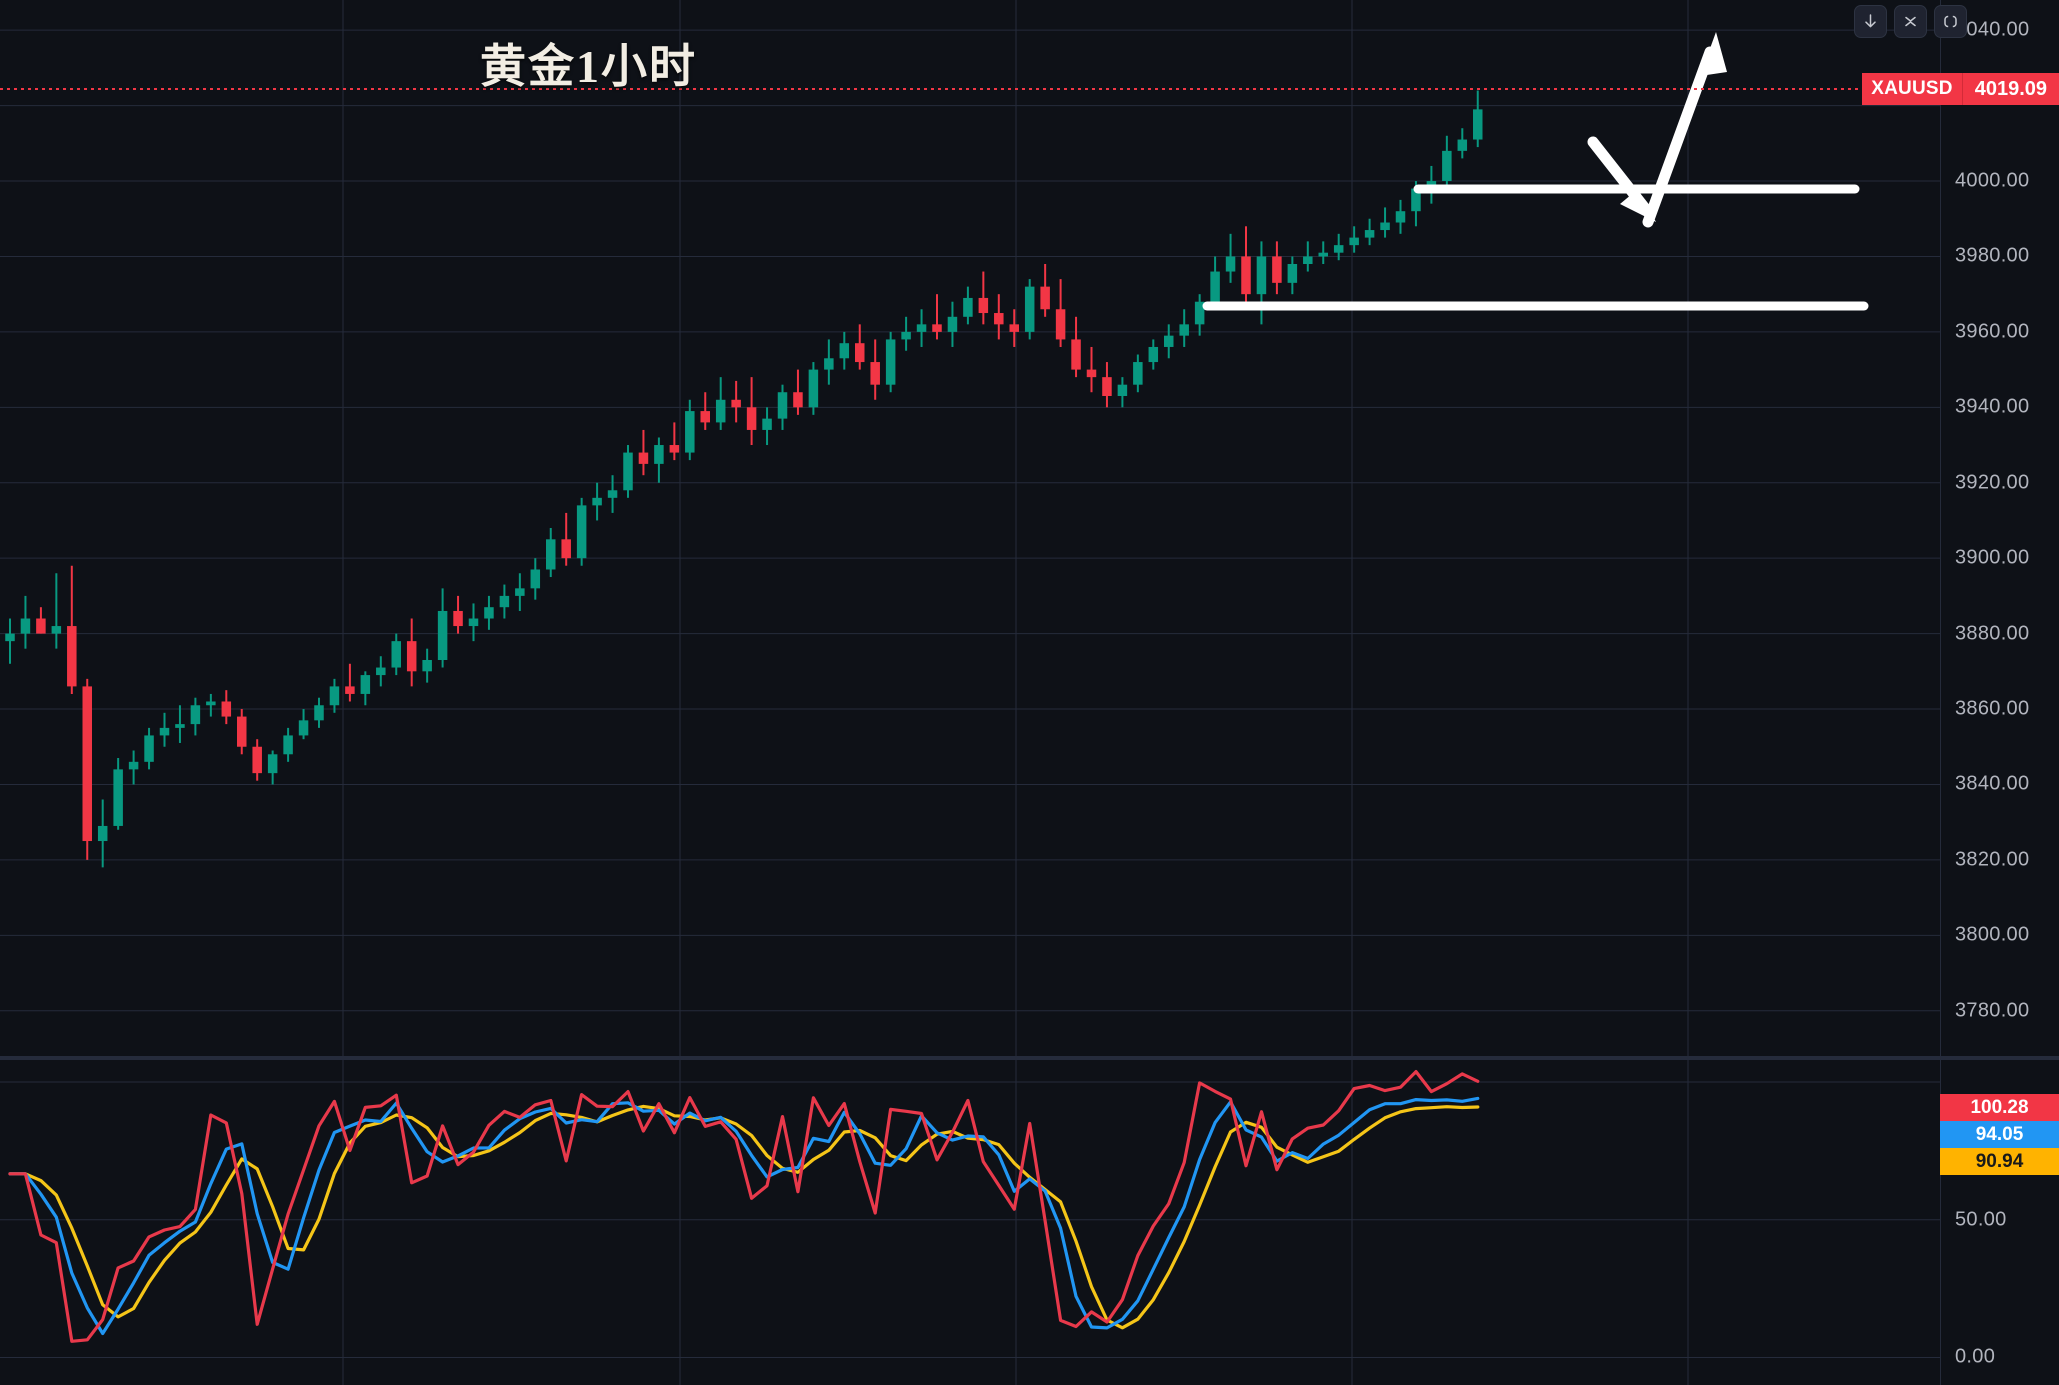 This screenshot has height=1385, width=2059. Describe the element at coordinates (1992, 633) in the screenshot. I see `price-tick-label: 3880.00` at that location.